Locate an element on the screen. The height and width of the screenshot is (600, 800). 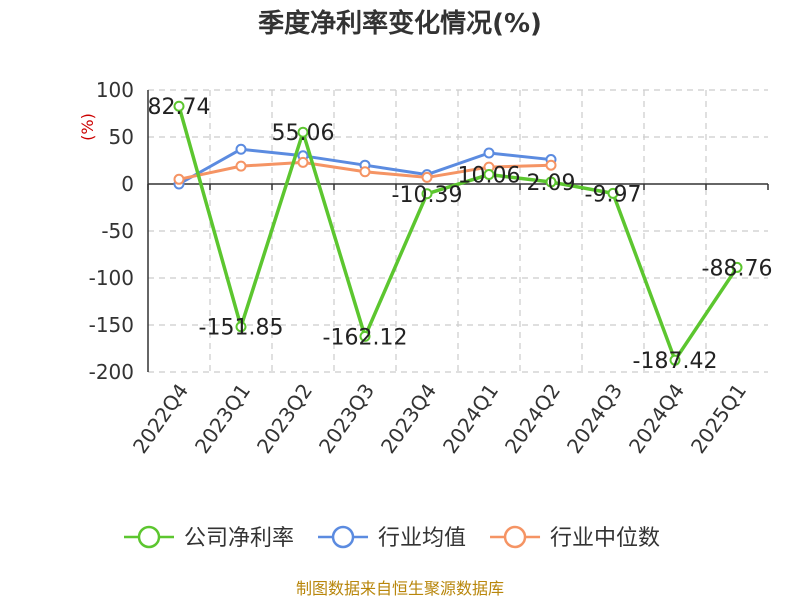
legend-label: 行业中位数 is located at coordinates (605, 538).